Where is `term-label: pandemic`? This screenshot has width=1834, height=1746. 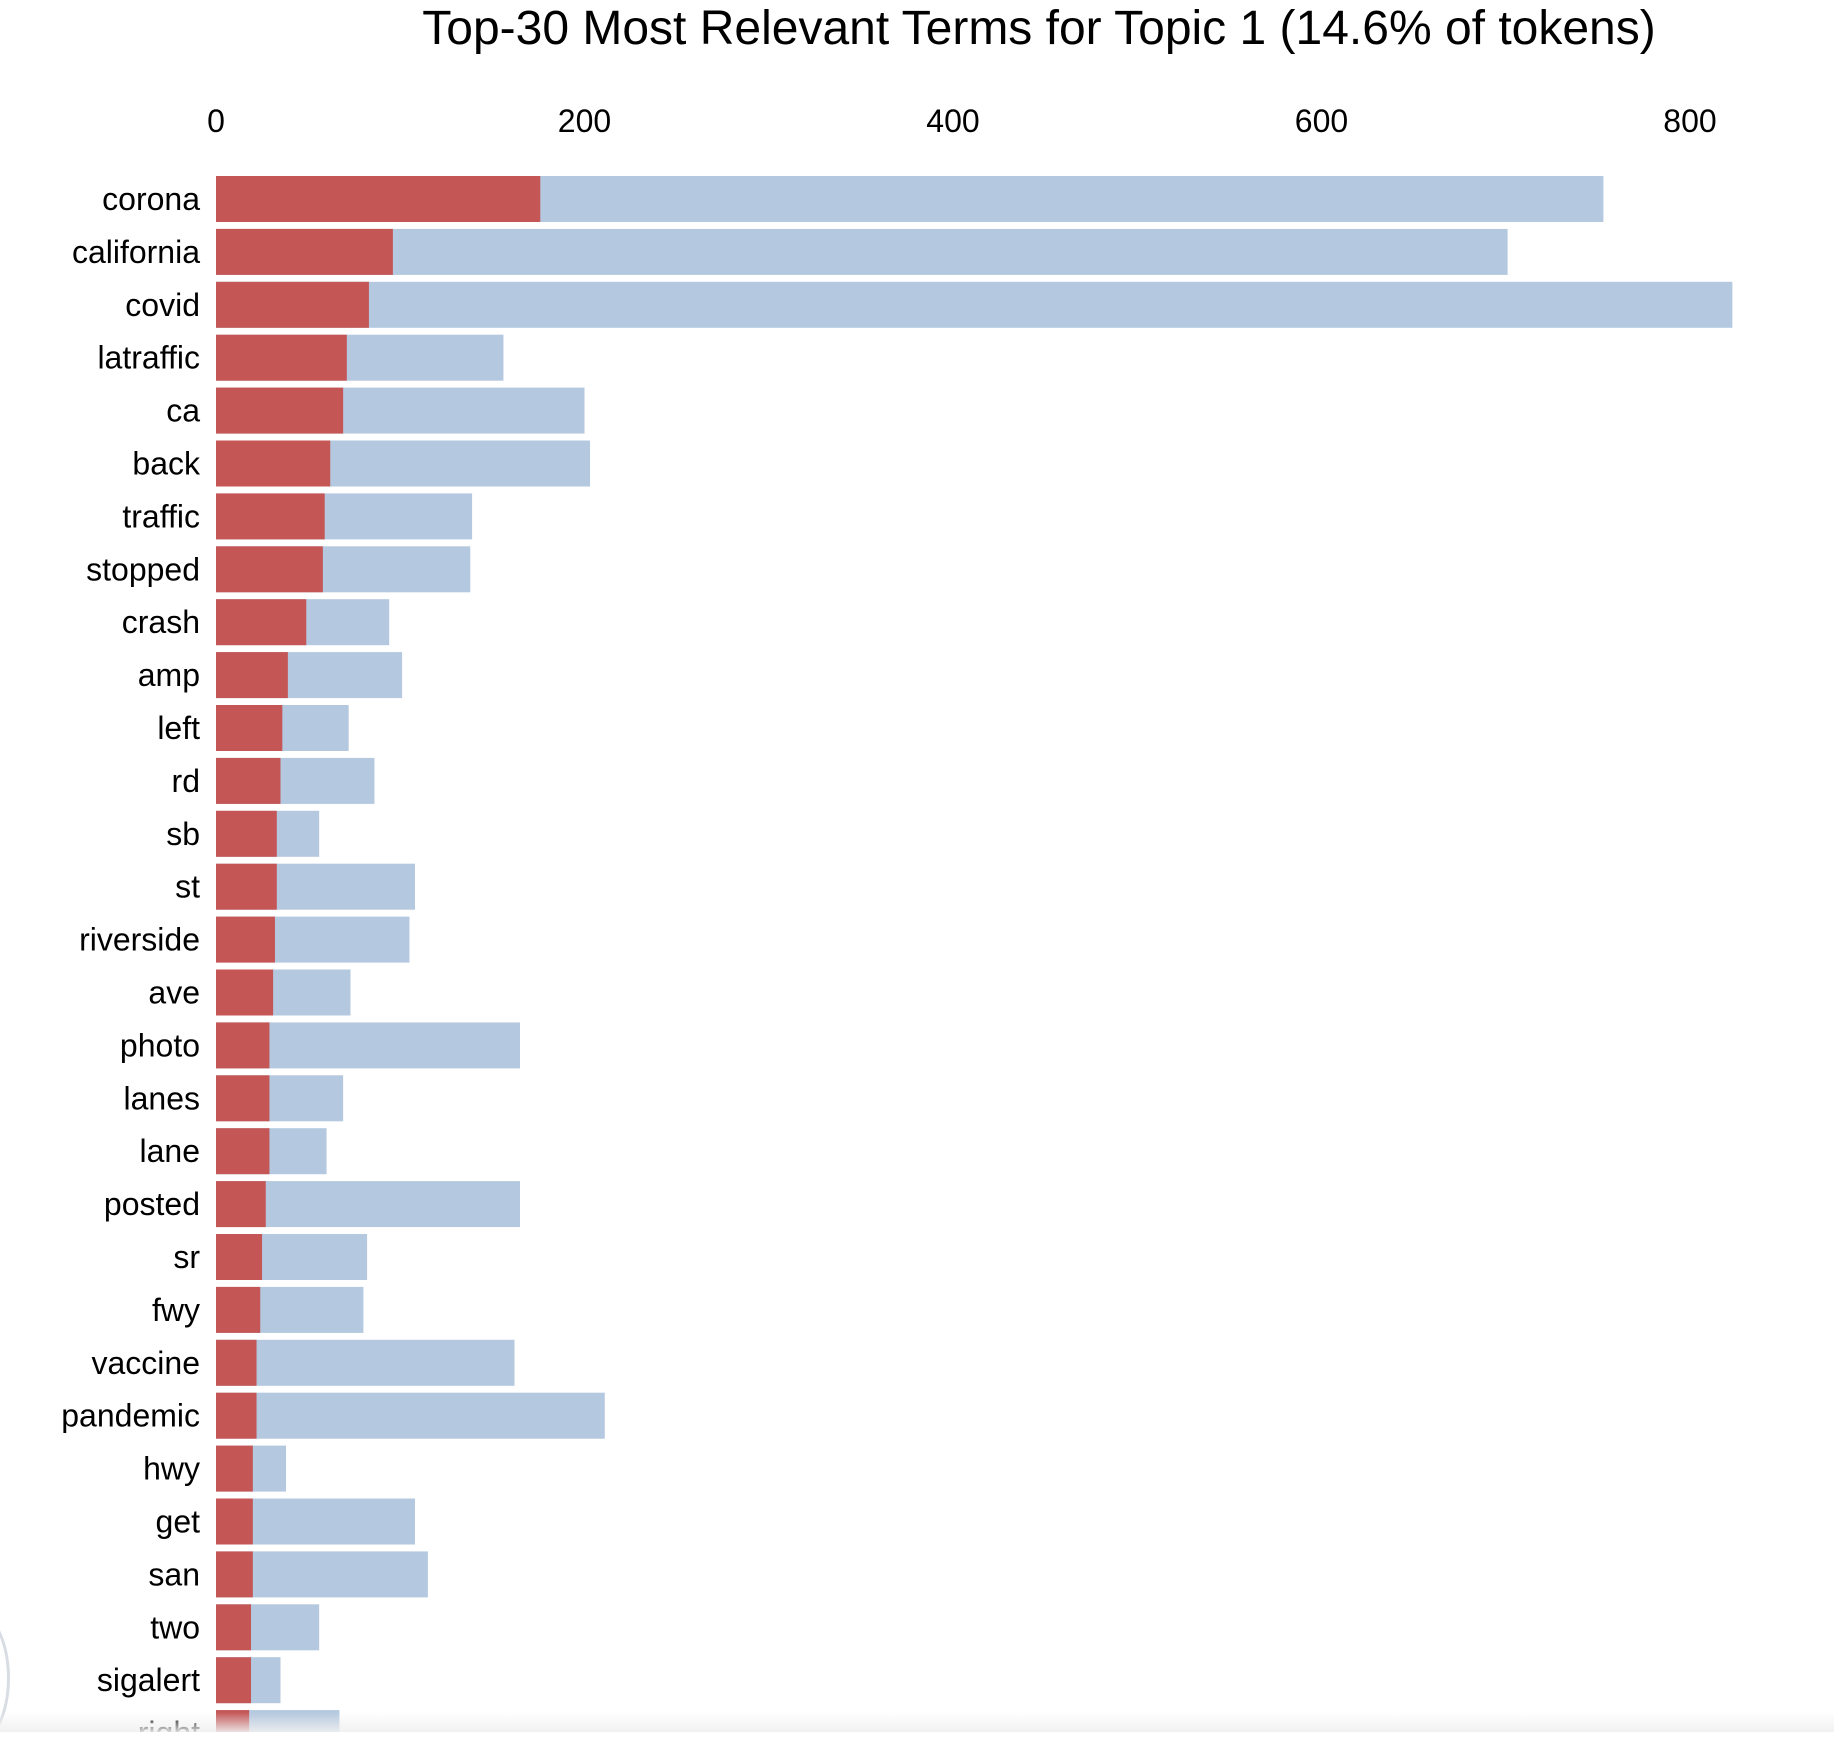
term-label: pandemic is located at coordinates (130, 1416).